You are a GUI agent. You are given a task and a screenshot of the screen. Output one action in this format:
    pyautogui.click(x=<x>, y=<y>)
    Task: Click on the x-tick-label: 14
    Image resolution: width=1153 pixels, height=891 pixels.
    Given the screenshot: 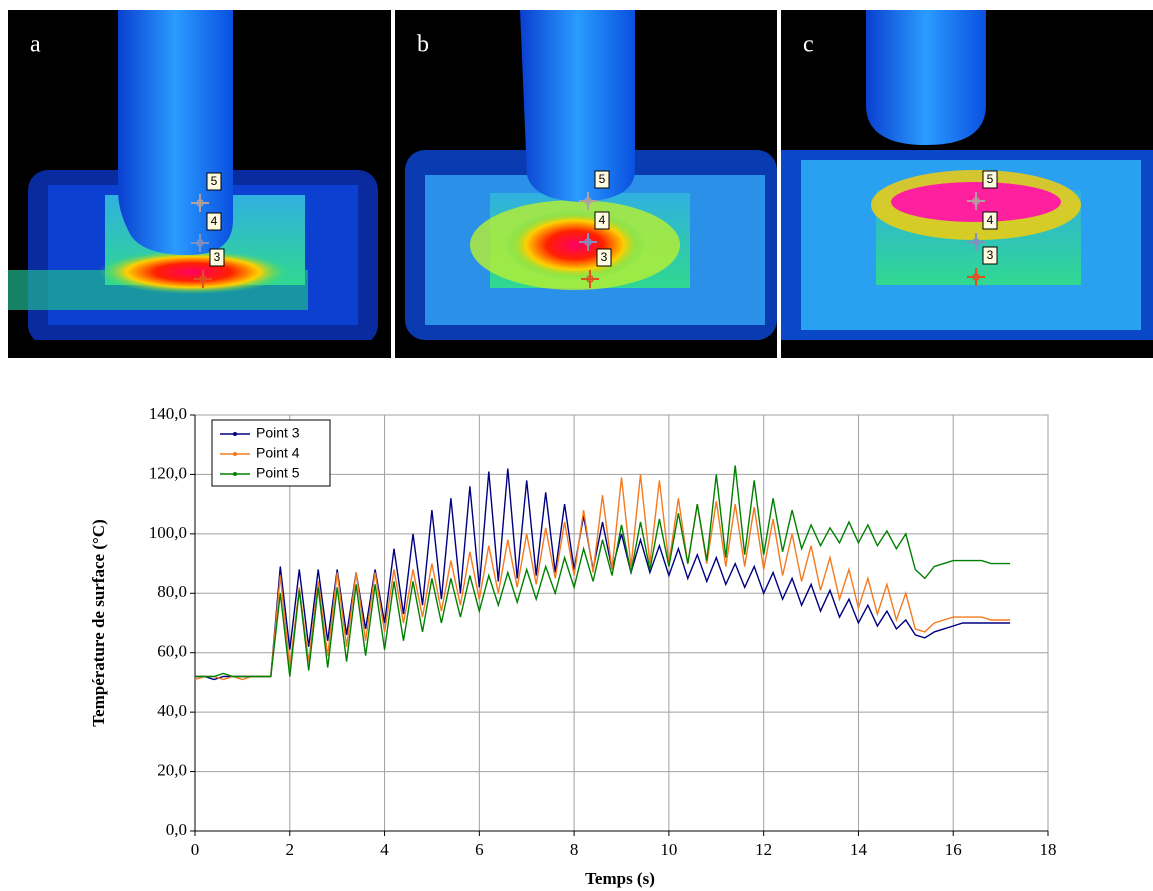 What is the action you would take?
    pyautogui.click(x=859, y=849)
    